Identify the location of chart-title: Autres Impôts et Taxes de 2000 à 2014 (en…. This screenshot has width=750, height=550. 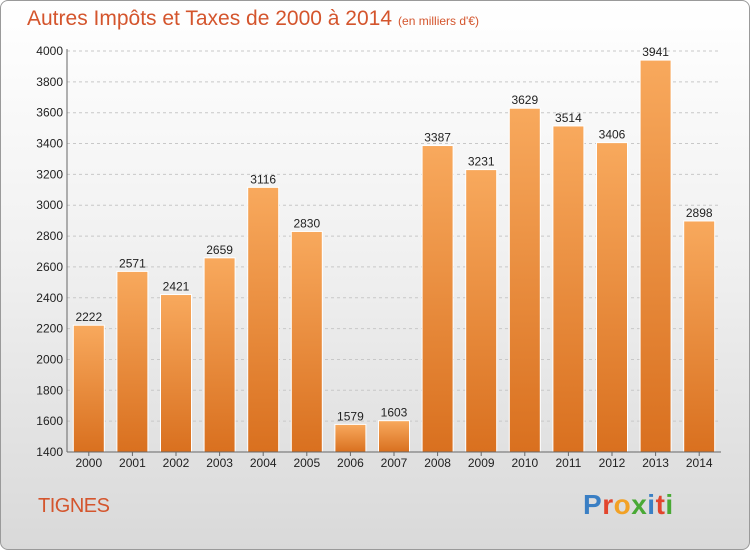
(253, 19).